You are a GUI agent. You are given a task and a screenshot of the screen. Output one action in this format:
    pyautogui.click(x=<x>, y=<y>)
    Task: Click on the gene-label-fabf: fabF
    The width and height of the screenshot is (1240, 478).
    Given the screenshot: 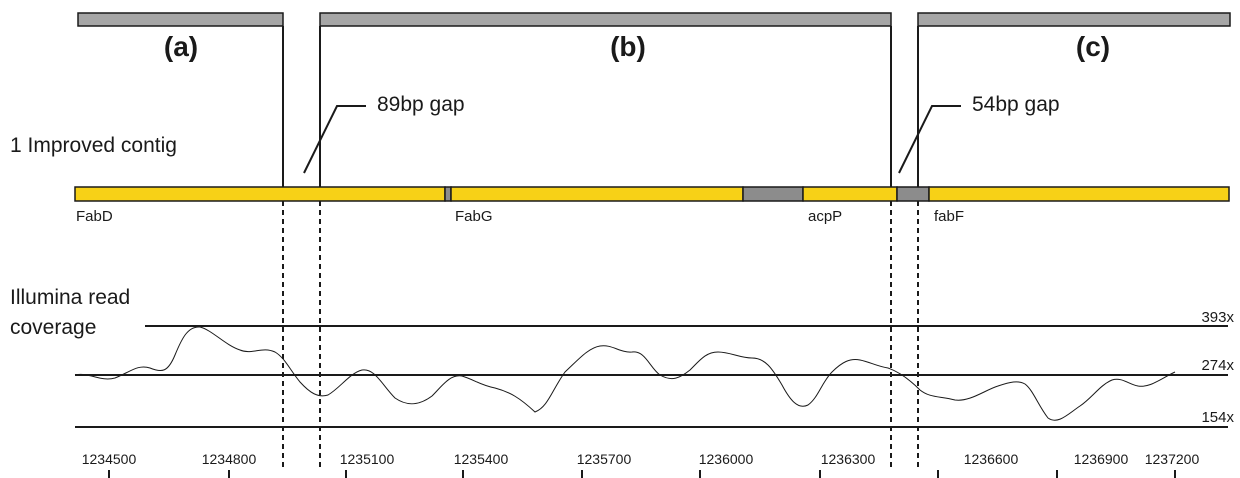 What is the action you would take?
    pyautogui.click(x=949, y=216)
    